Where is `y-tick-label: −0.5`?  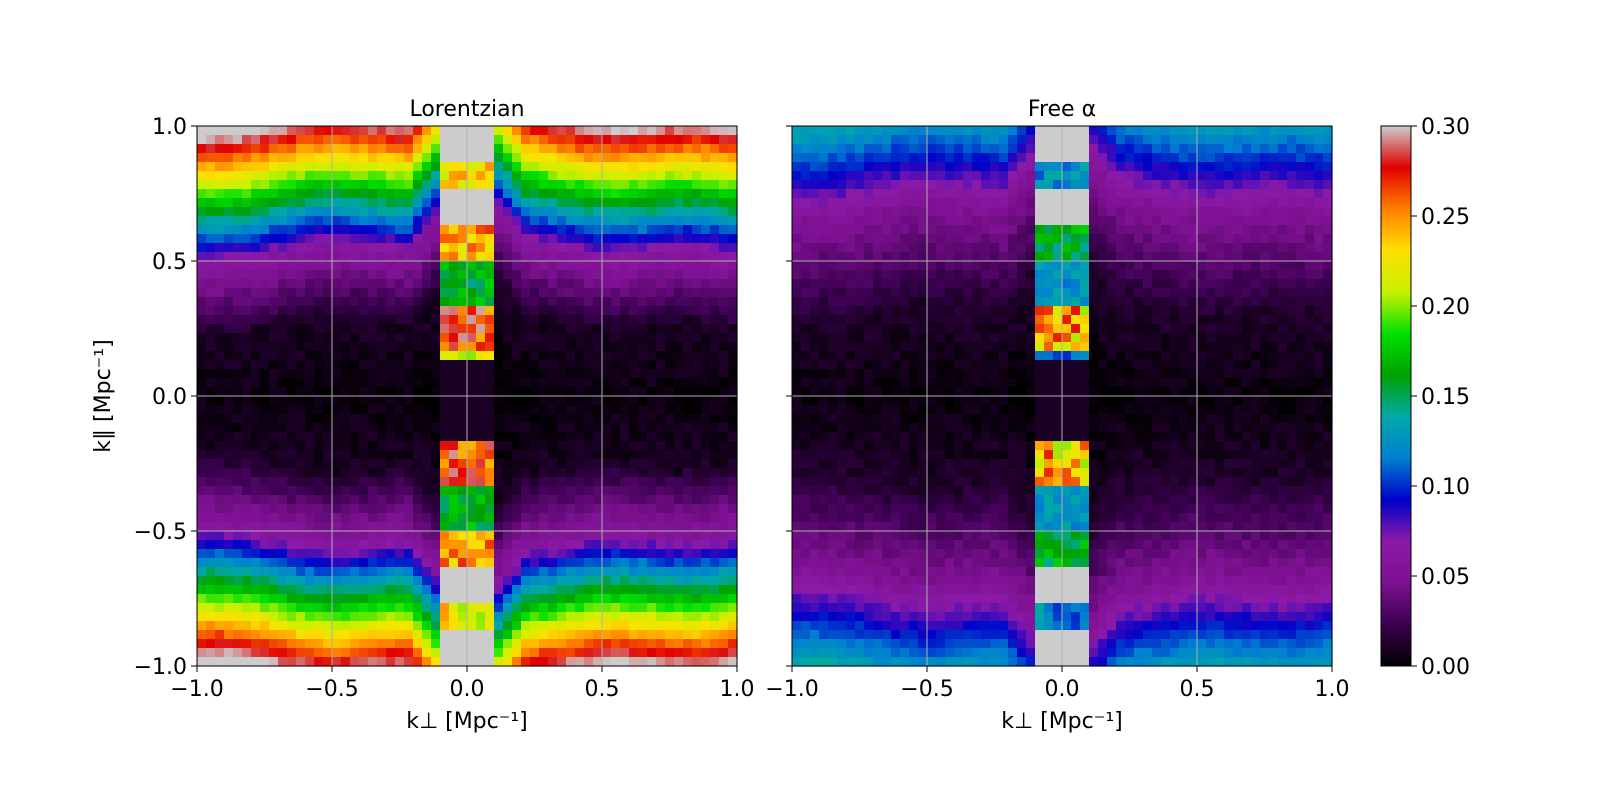
y-tick-label: −0.5 is located at coordinates (160, 532).